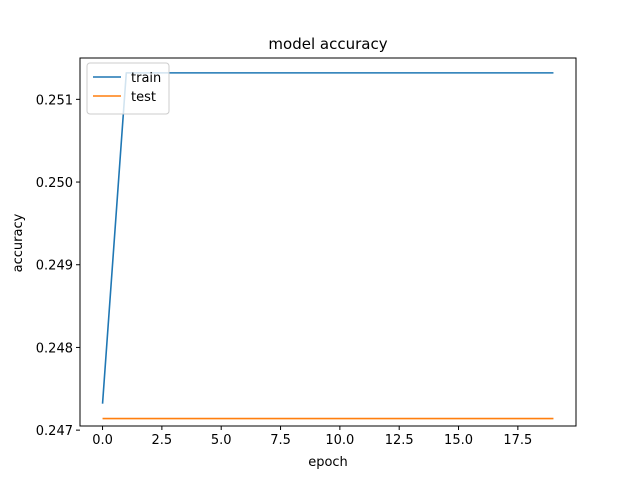 This screenshot has height=478, width=640. Describe the element at coordinates (312, 437) in the screenshot. I see `x-axis-ticks: 0.0 2.5 5.0 7.5 10.0 12.5 15.0 17.5` at that location.